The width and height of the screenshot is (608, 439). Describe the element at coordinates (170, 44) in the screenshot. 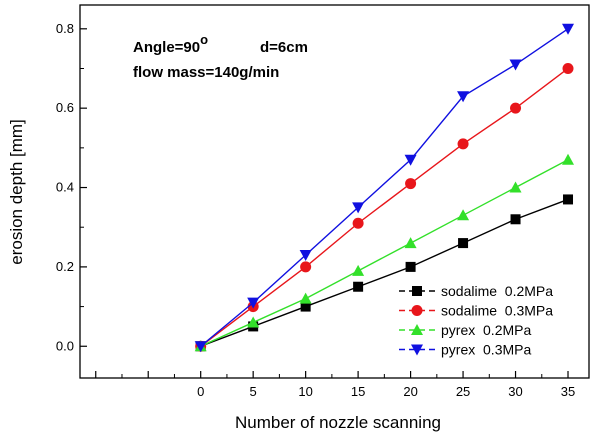

I see `annotation-angle: Angle=90o` at that location.